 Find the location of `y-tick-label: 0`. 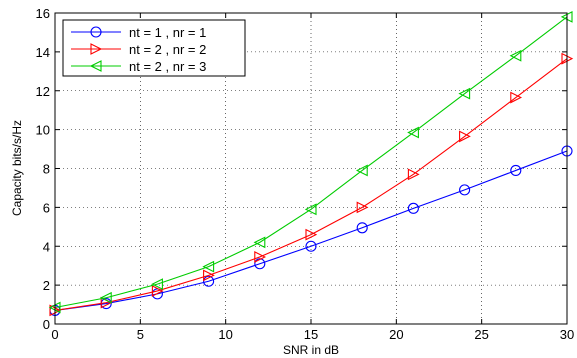

y-tick-label: 0 is located at coordinates (46, 324).